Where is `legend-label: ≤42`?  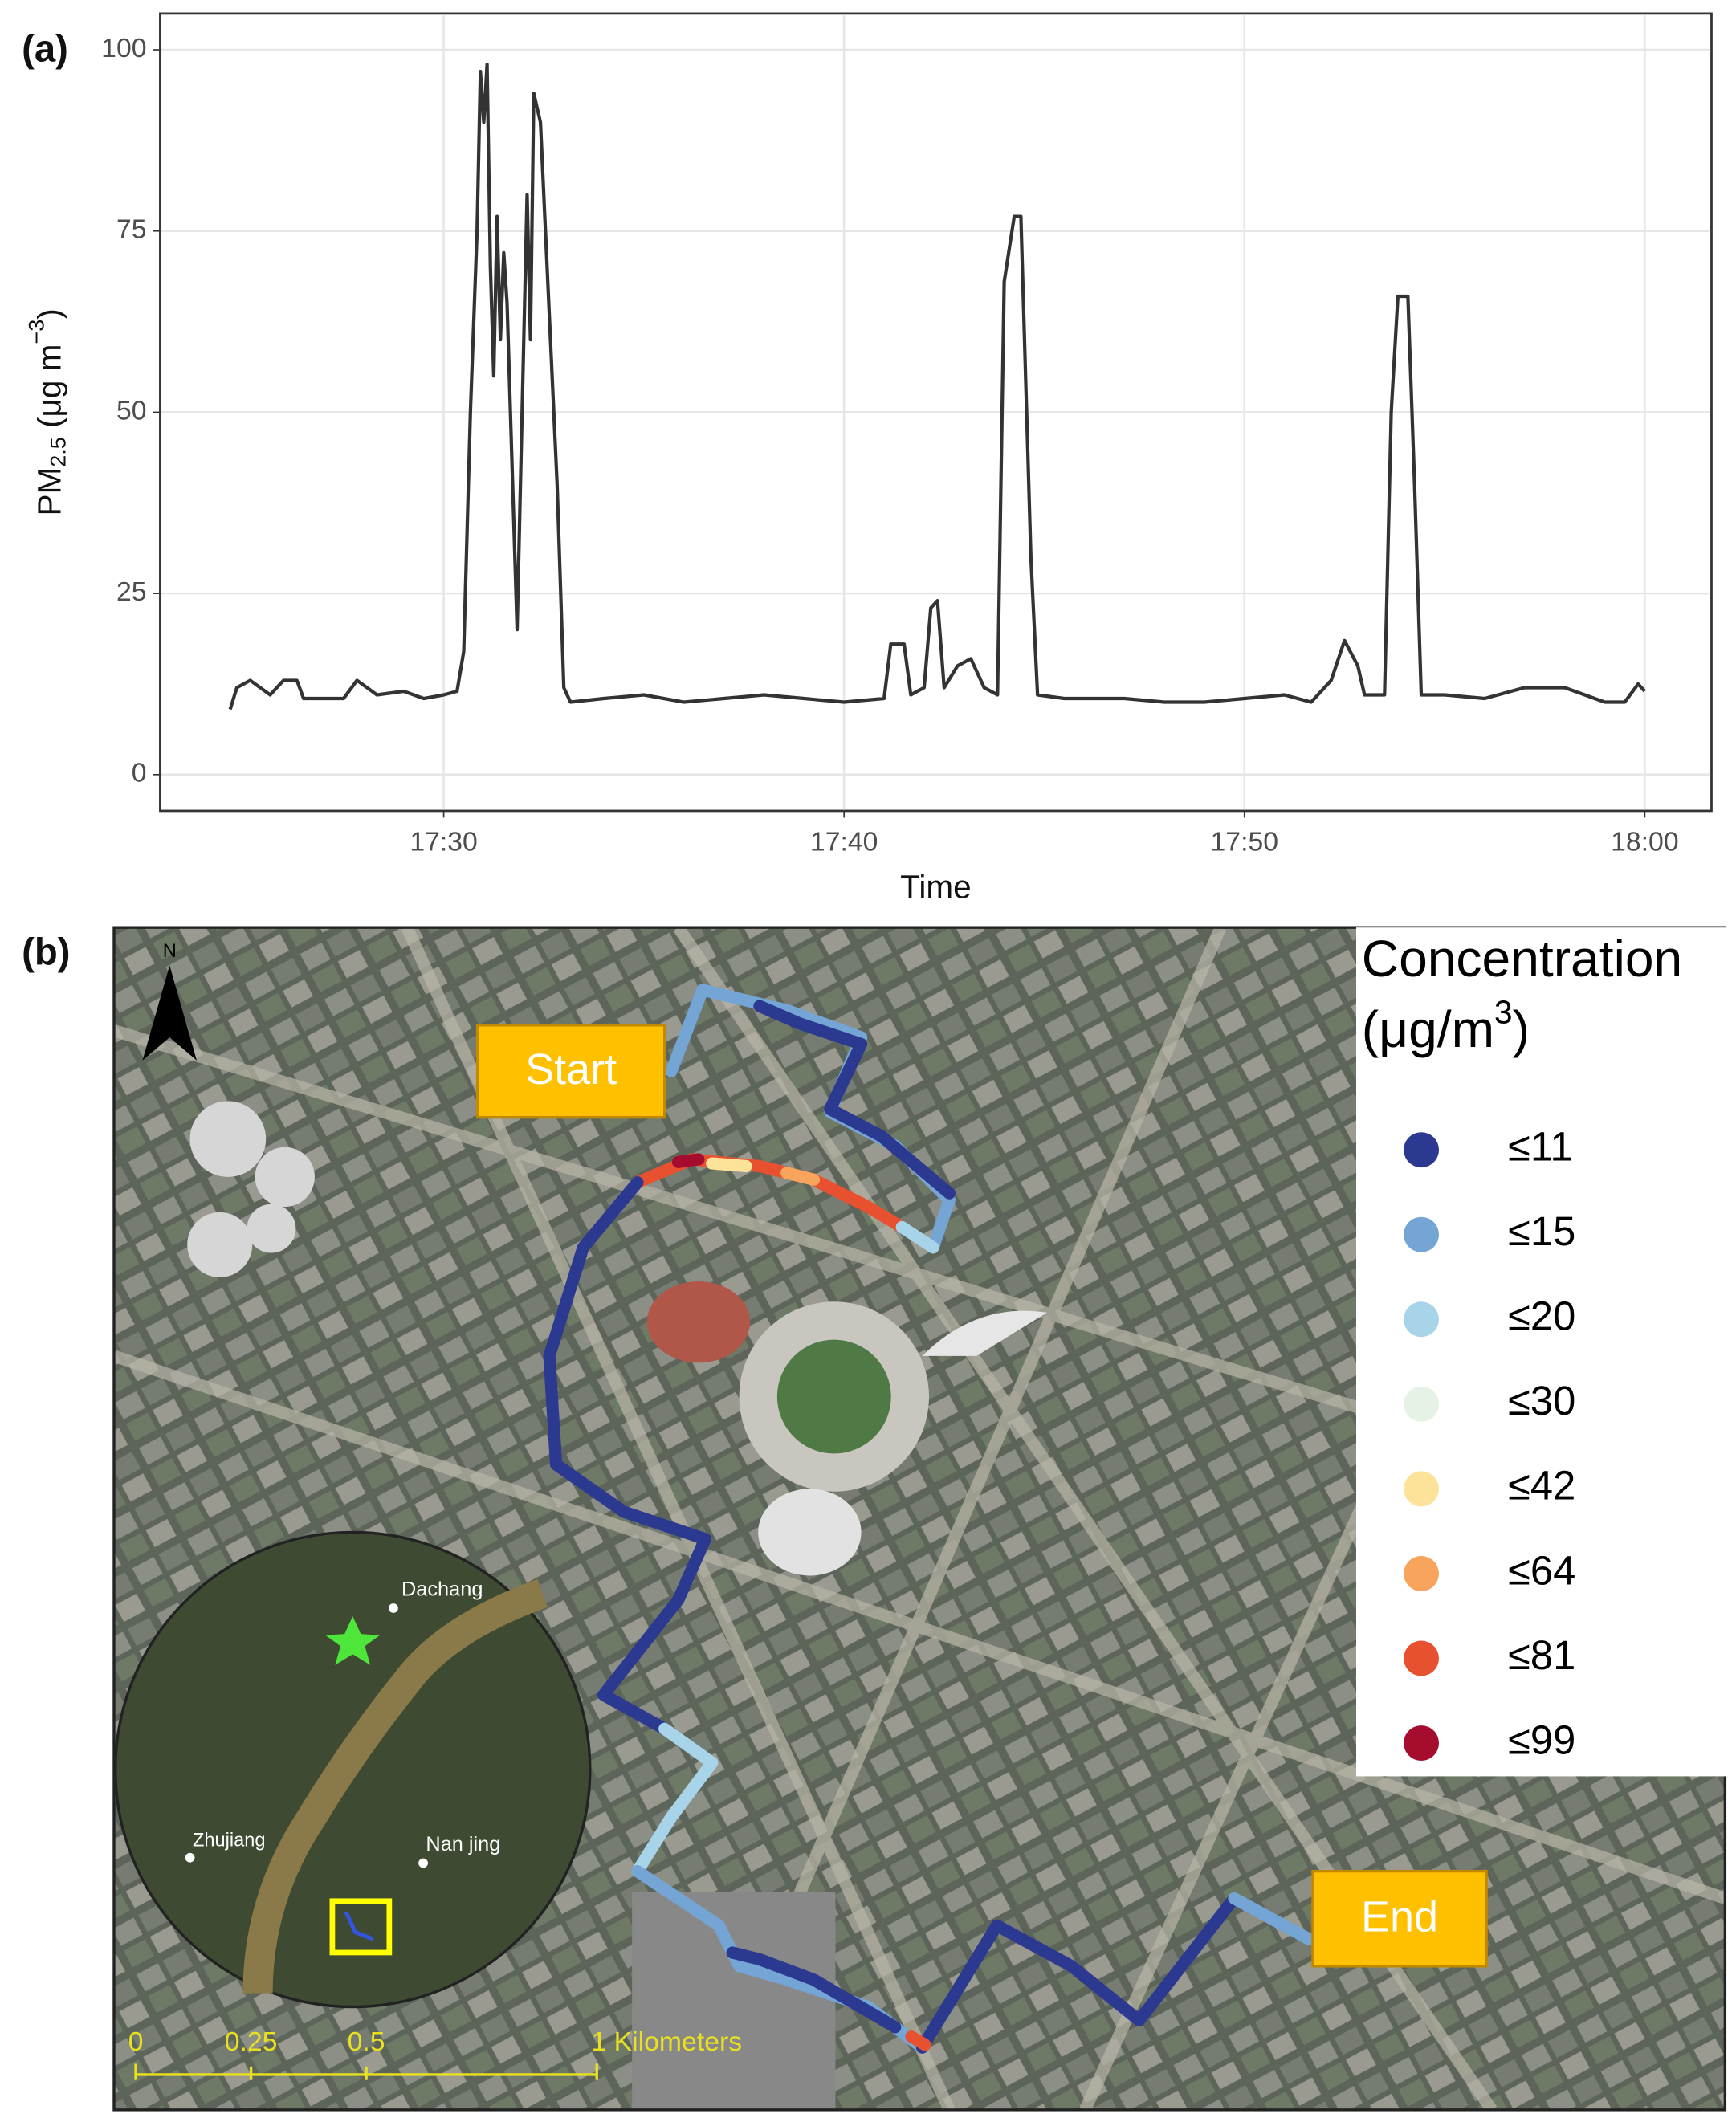
legend-label: ≤42 is located at coordinates (1541, 1486).